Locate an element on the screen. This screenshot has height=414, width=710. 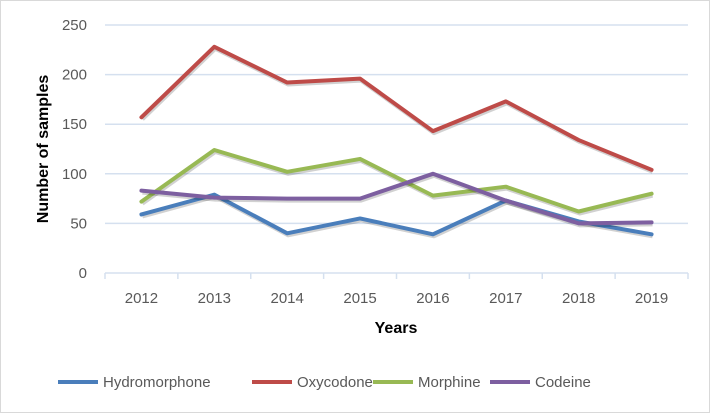
y-tick-label: 50 is located at coordinates (78, 223).